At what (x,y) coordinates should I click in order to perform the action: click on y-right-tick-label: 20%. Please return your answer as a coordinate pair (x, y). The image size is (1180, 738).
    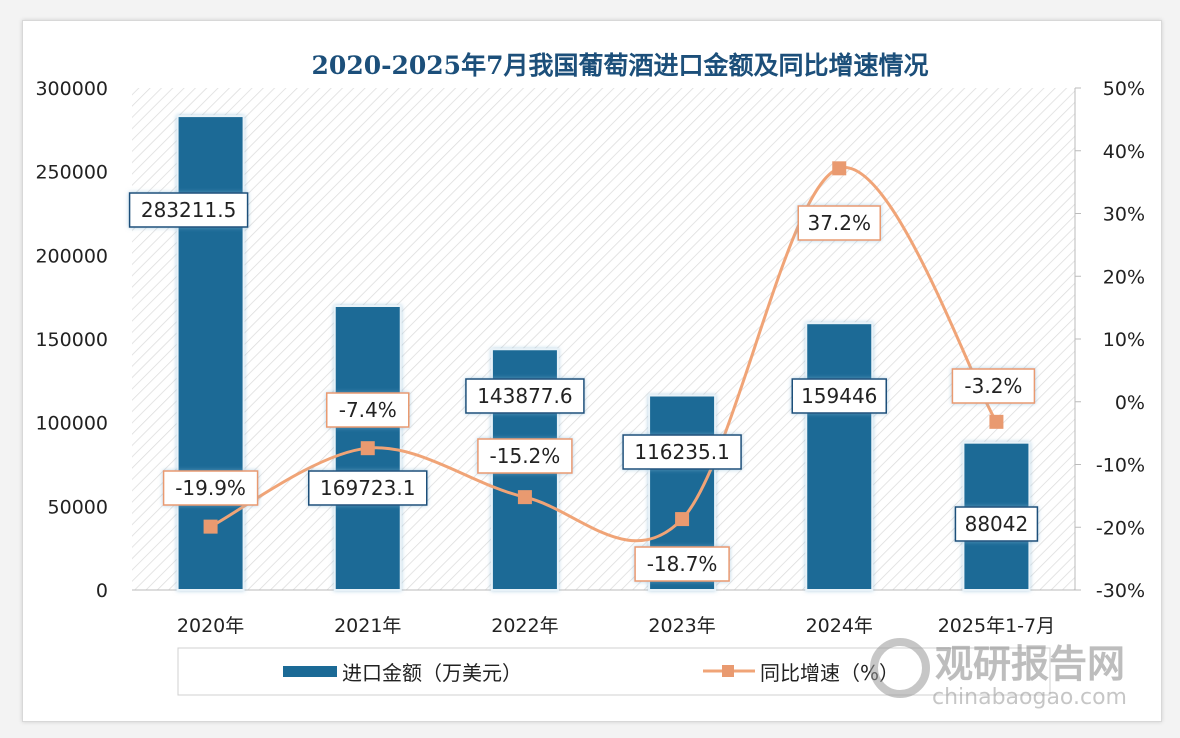
    Looking at the image, I should click on (1124, 277).